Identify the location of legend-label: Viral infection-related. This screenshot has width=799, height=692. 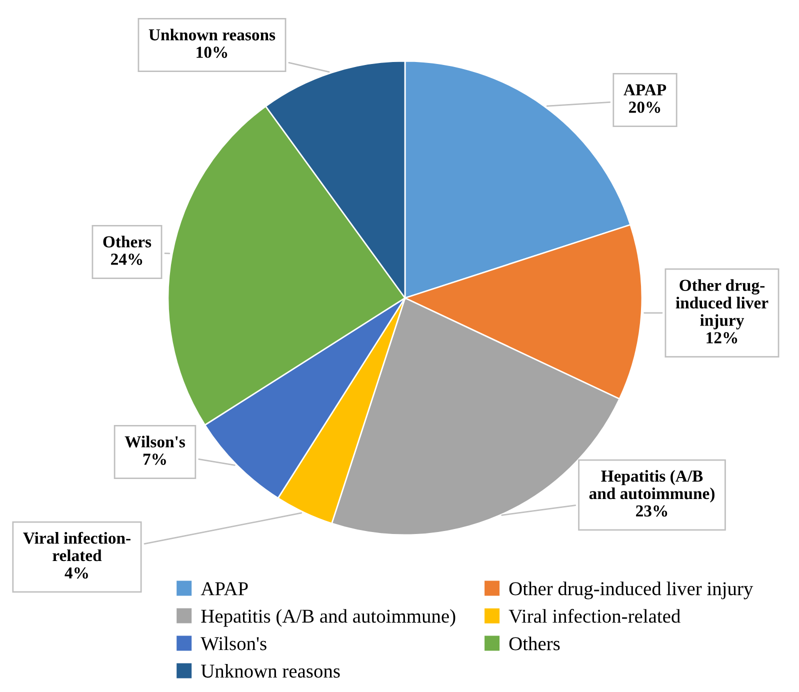
(594, 615).